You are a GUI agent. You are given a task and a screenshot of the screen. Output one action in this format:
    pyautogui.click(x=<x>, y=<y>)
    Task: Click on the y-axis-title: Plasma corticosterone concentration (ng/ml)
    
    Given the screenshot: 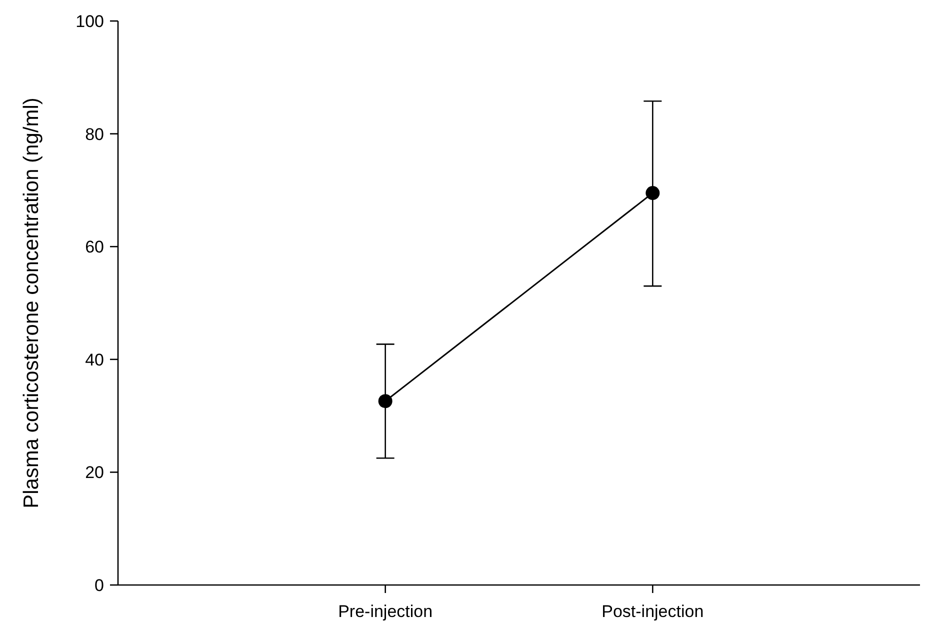 What is the action you would take?
    pyautogui.click(x=31, y=303)
    